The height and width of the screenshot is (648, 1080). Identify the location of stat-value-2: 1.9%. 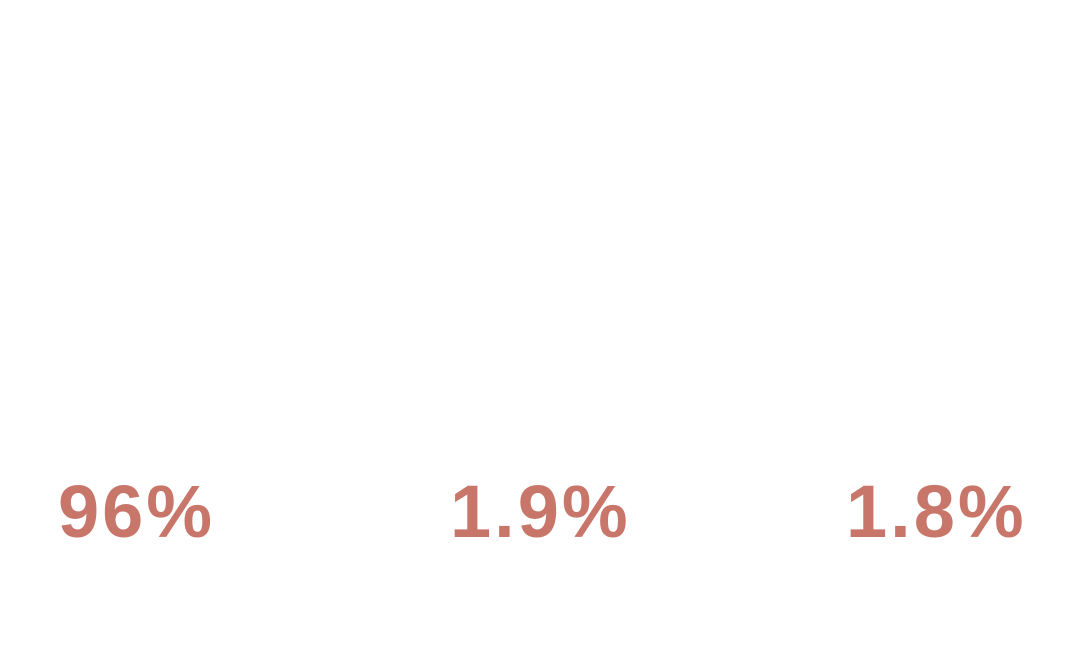
(540, 511).